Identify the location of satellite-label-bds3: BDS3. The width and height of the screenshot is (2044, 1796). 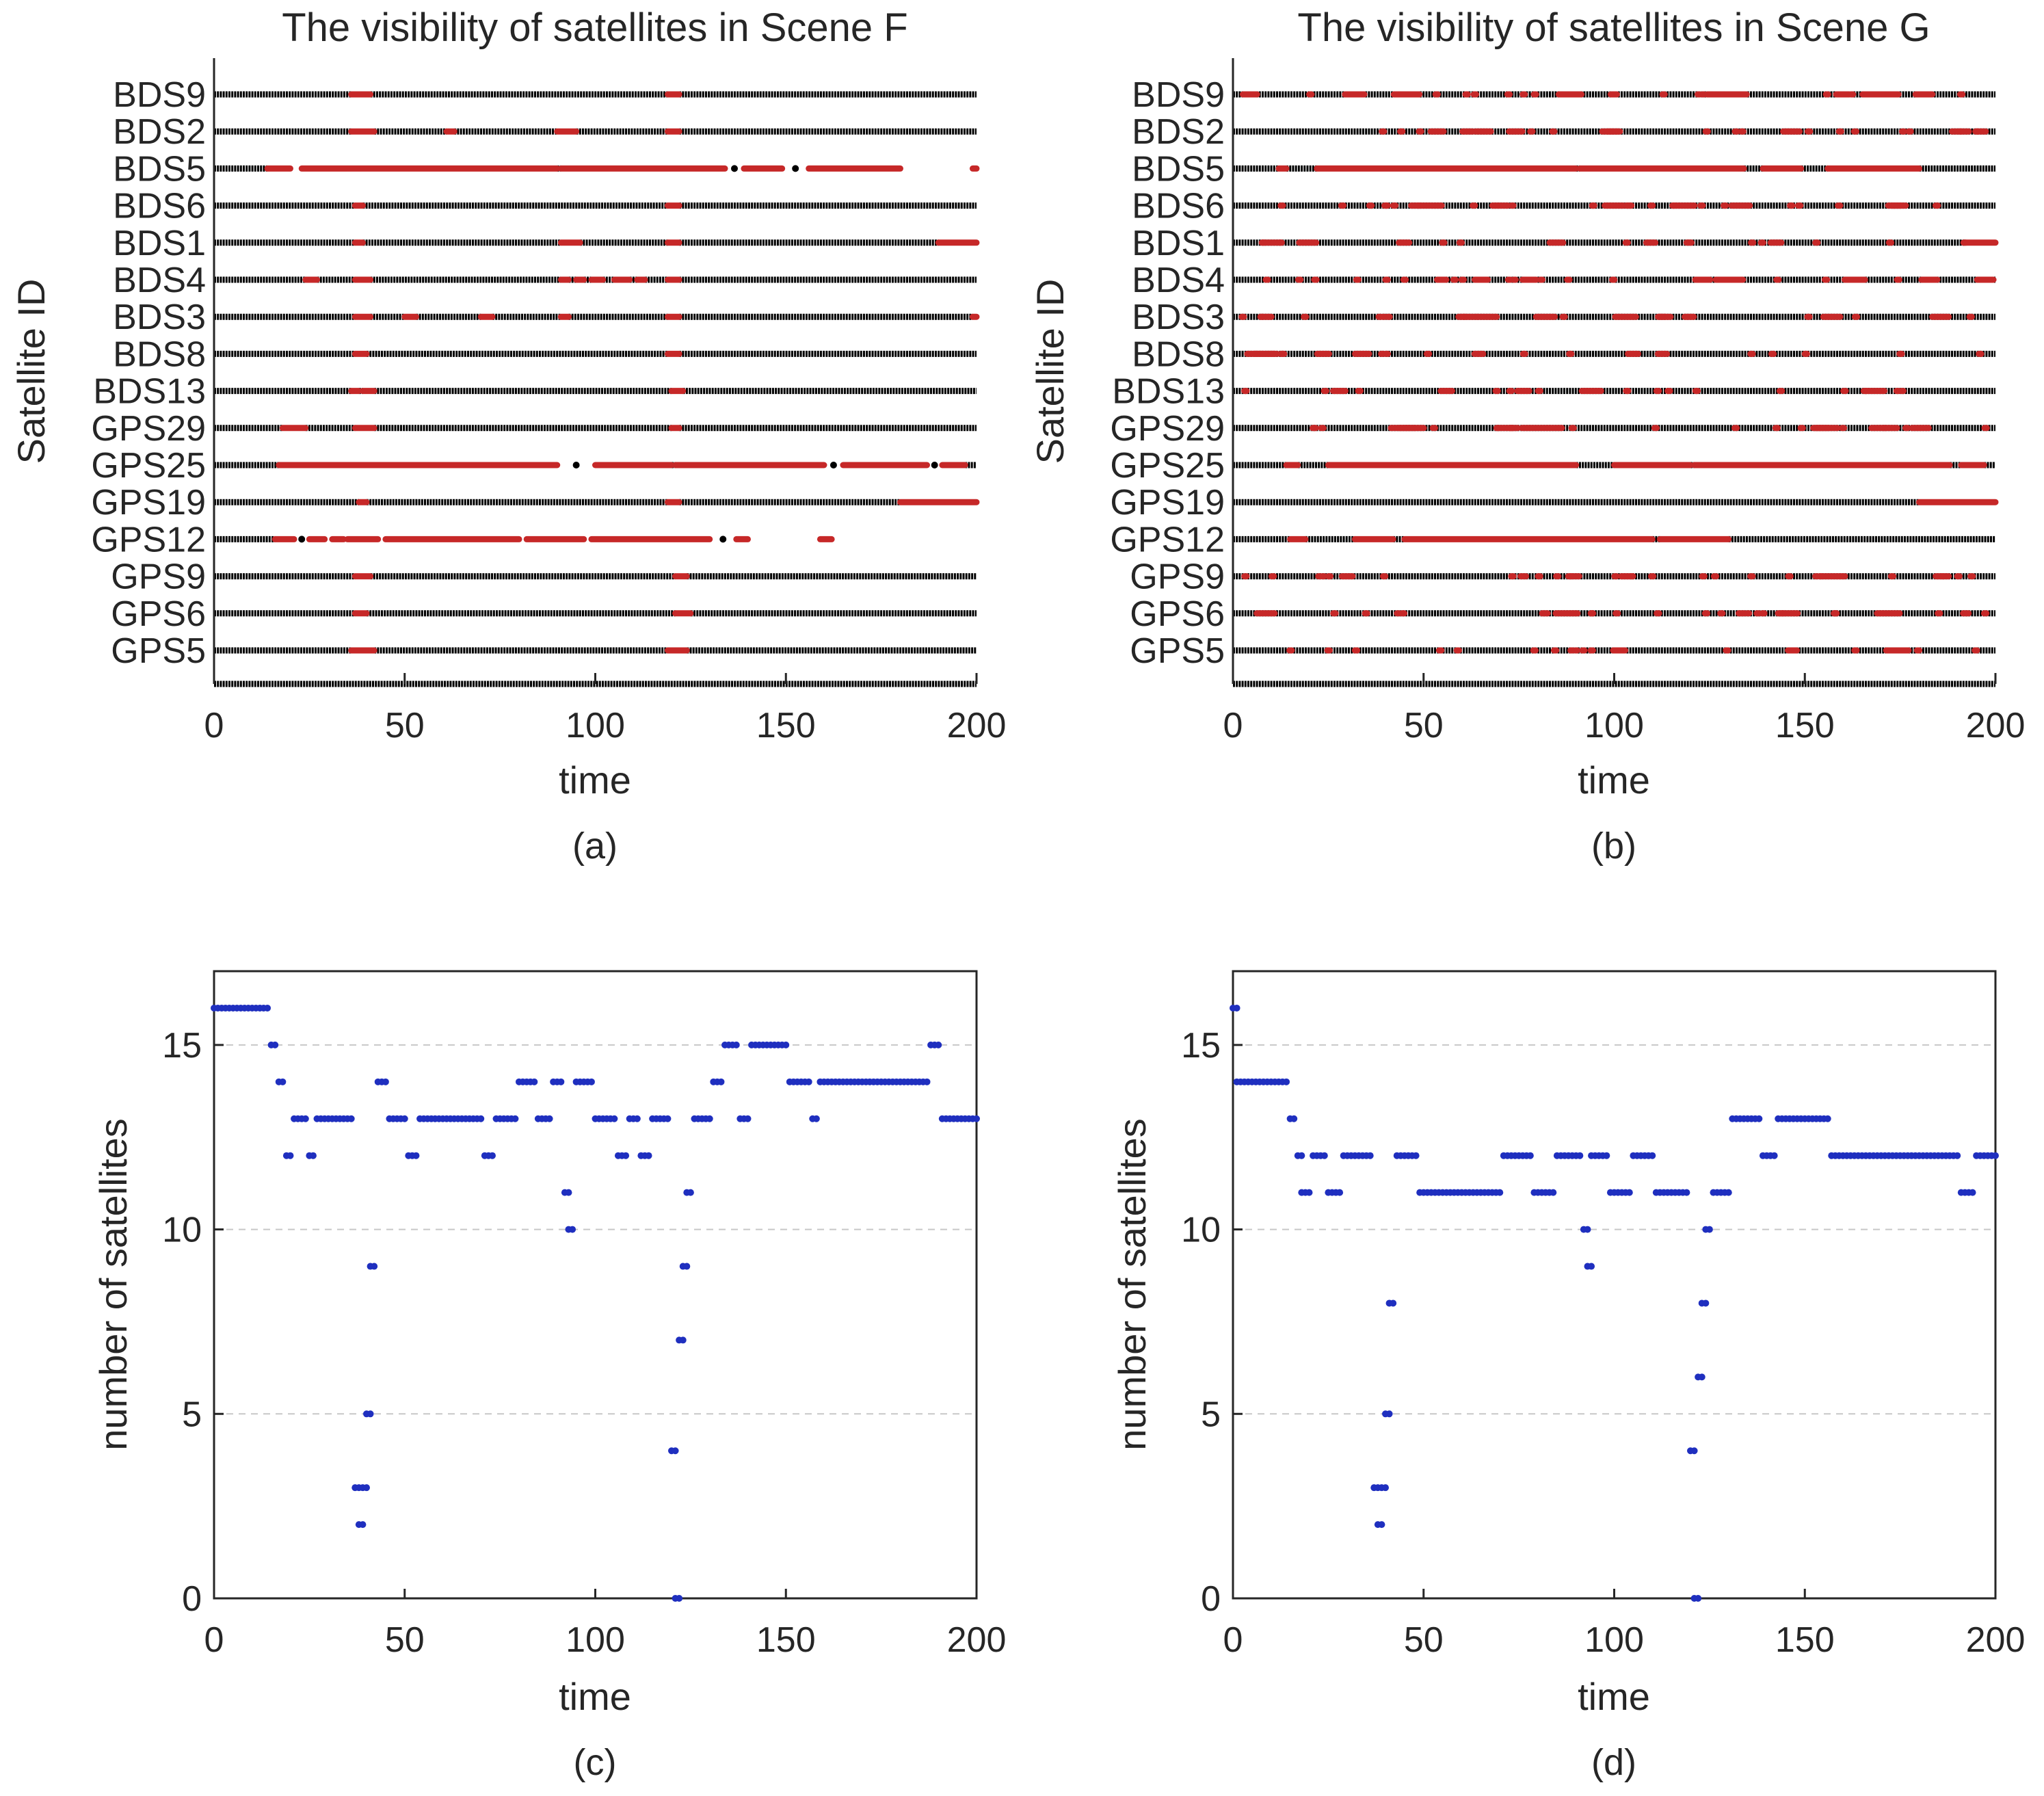
(159, 317).